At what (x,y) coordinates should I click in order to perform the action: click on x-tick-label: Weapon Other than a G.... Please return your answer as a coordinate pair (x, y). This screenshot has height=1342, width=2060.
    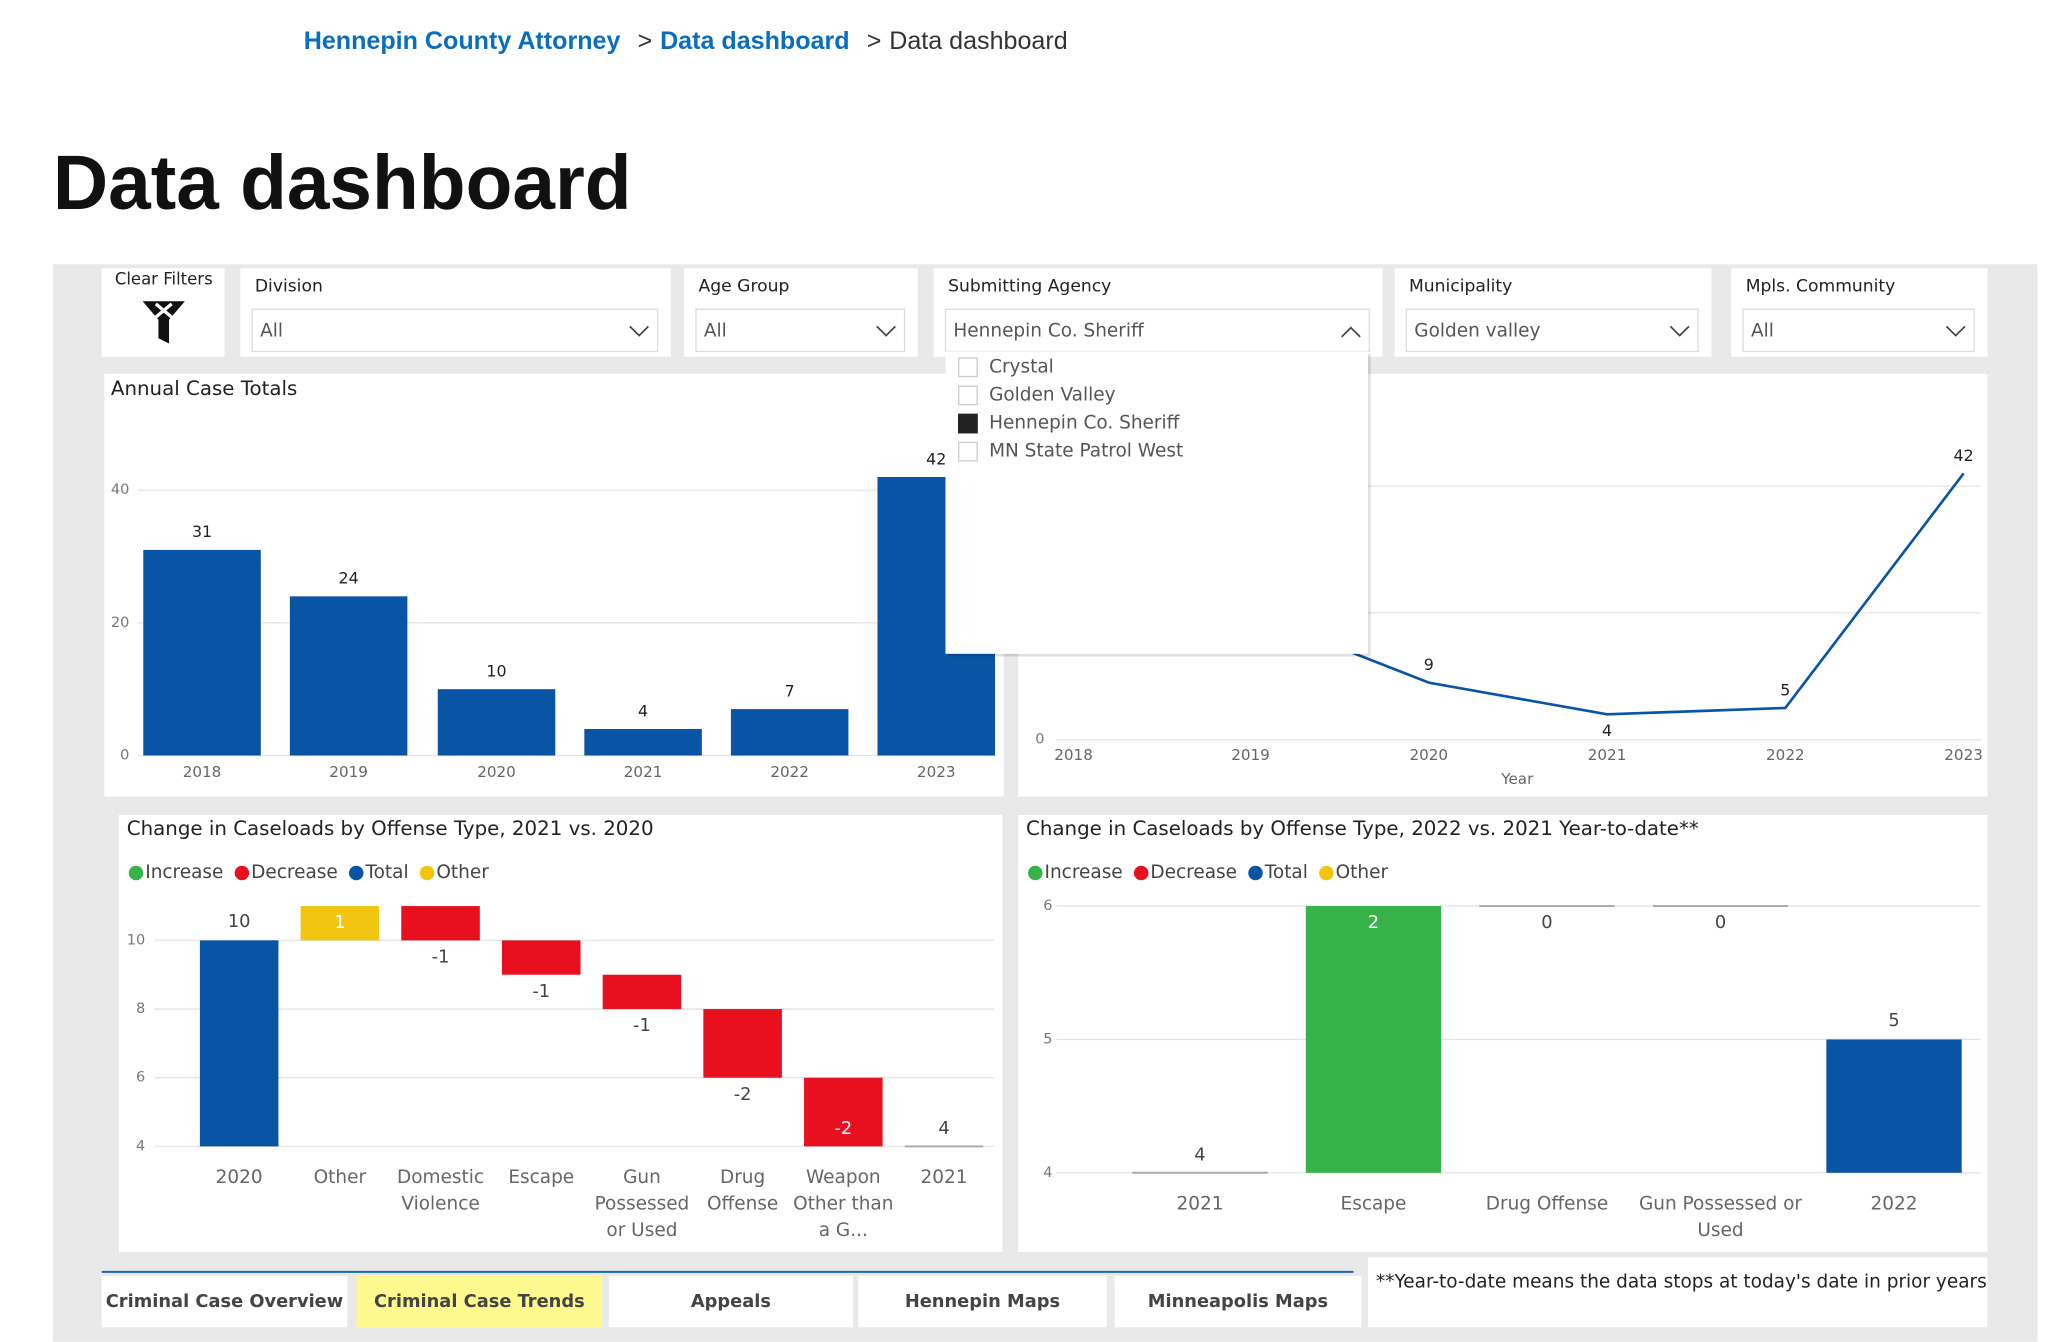
    Looking at the image, I should click on (843, 1204).